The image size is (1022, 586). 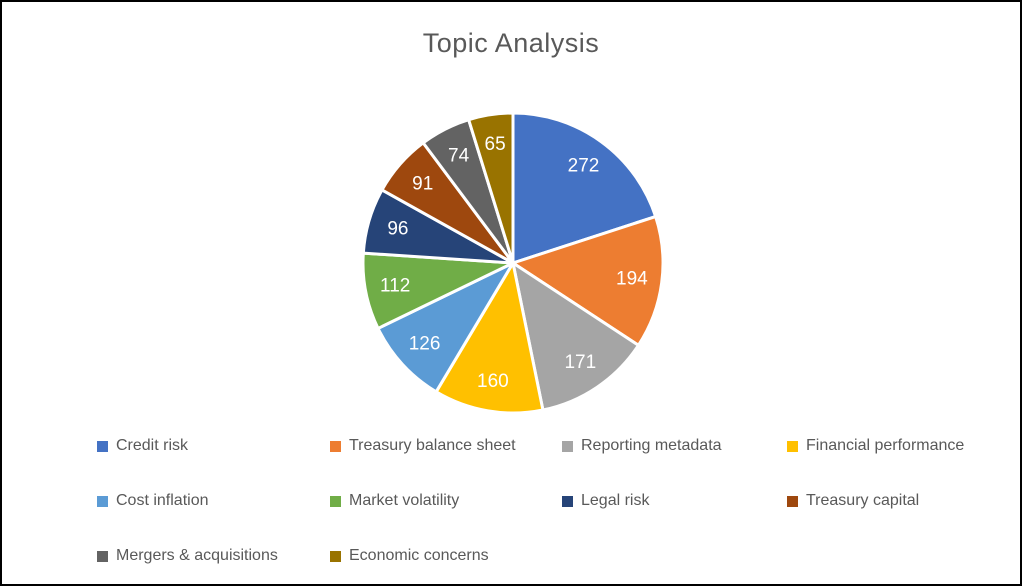 I want to click on legend-item-market-volatility: Market volatility, so click(x=446, y=501).